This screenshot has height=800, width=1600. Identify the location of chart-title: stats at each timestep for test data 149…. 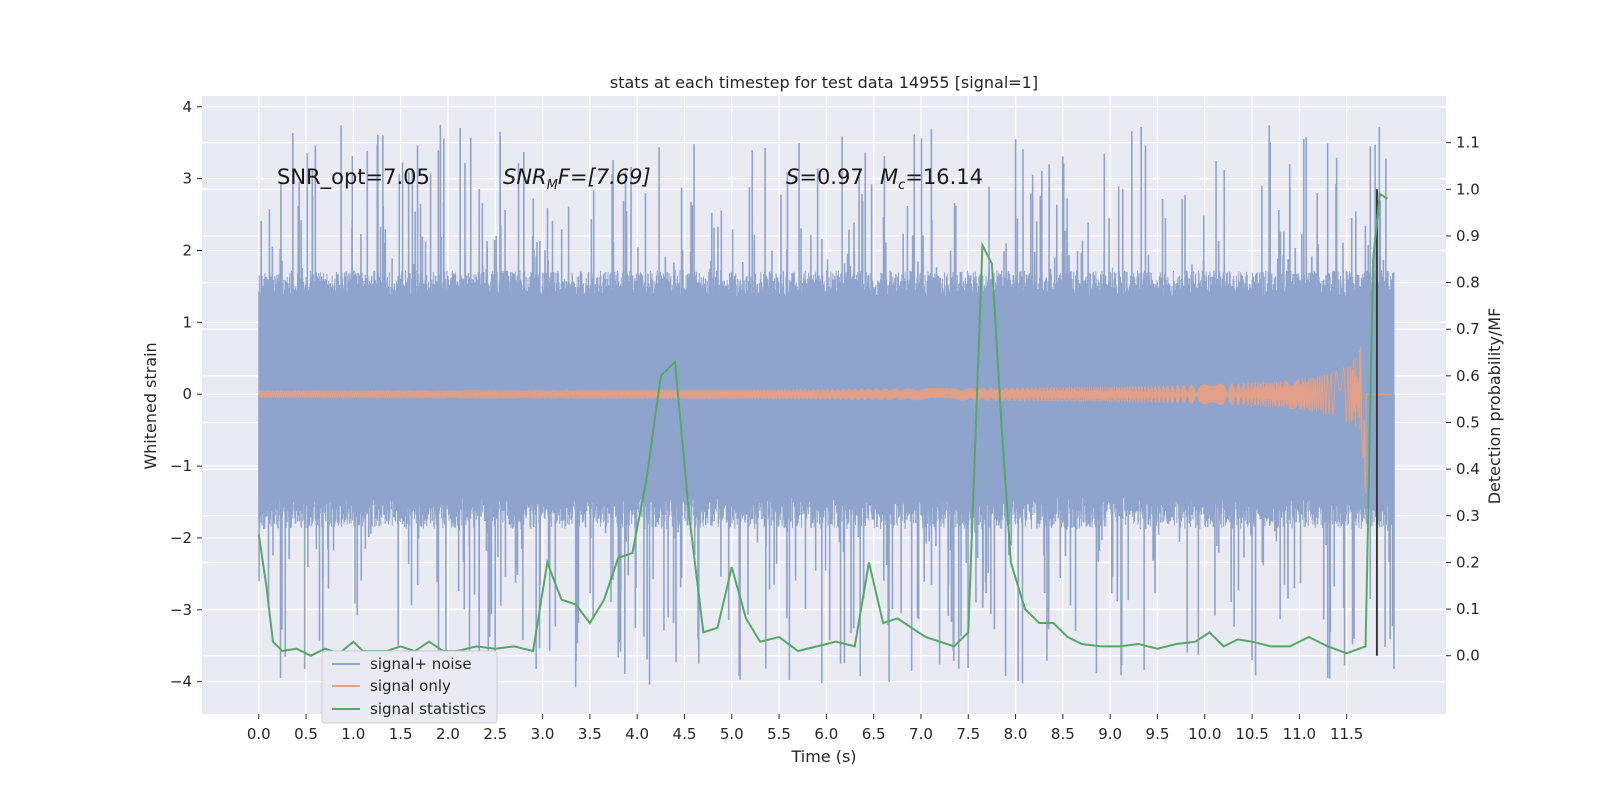
(824, 82).